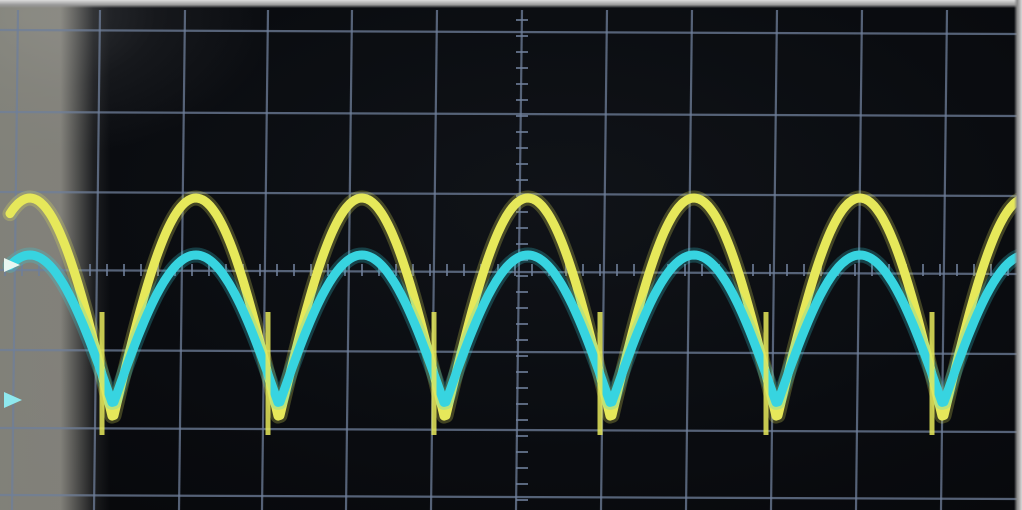 The height and width of the screenshot is (510, 1022). What do you see at coordinates (13, 400) in the screenshot?
I see `channel-level-arrow-icon` at bounding box center [13, 400].